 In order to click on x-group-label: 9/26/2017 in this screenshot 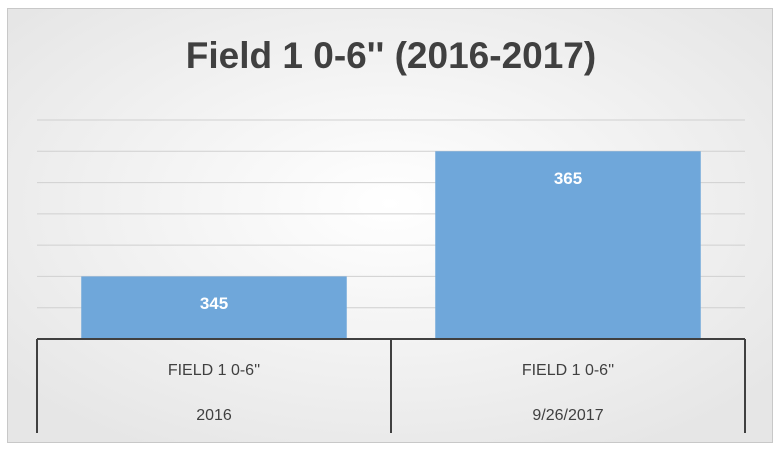, I will do `click(567, 415)`.